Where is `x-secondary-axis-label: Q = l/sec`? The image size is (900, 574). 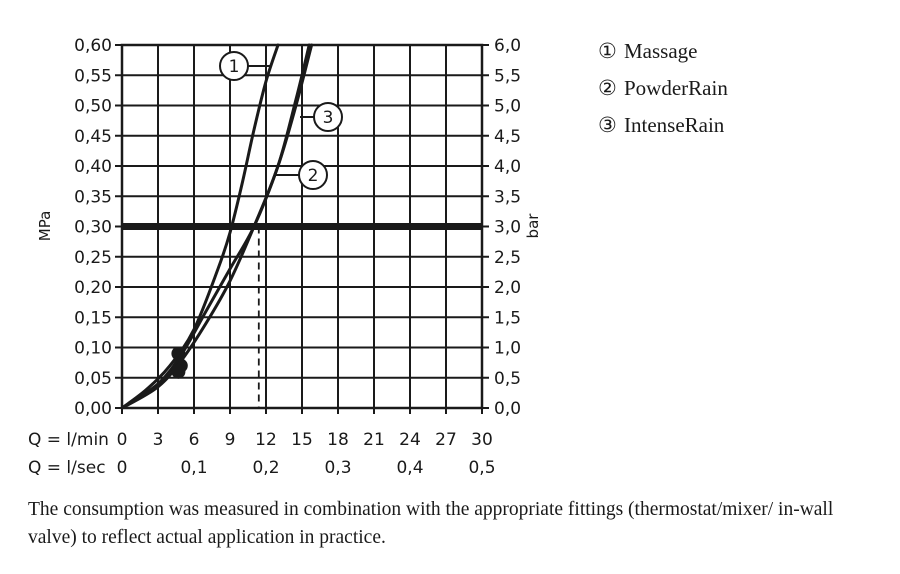 x-secondary-axis-label: Q = l/sec is located at coordinates (67, 468).